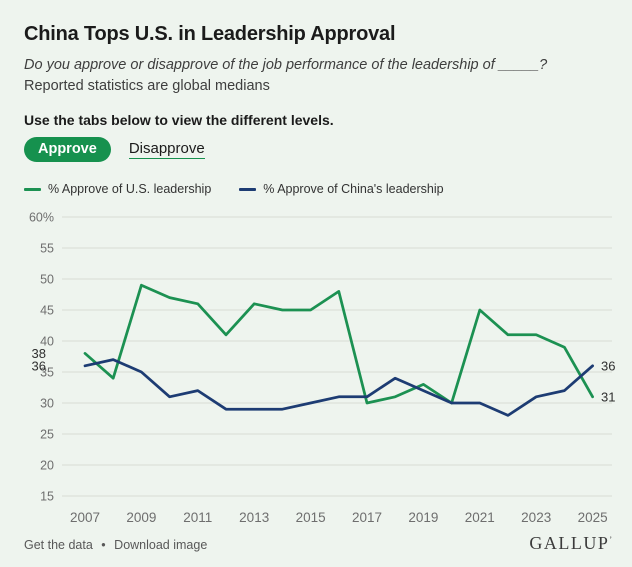  Describe the element at coordinates (254, 517) in the screenshot. I see `svg-text: 2013` at that location.